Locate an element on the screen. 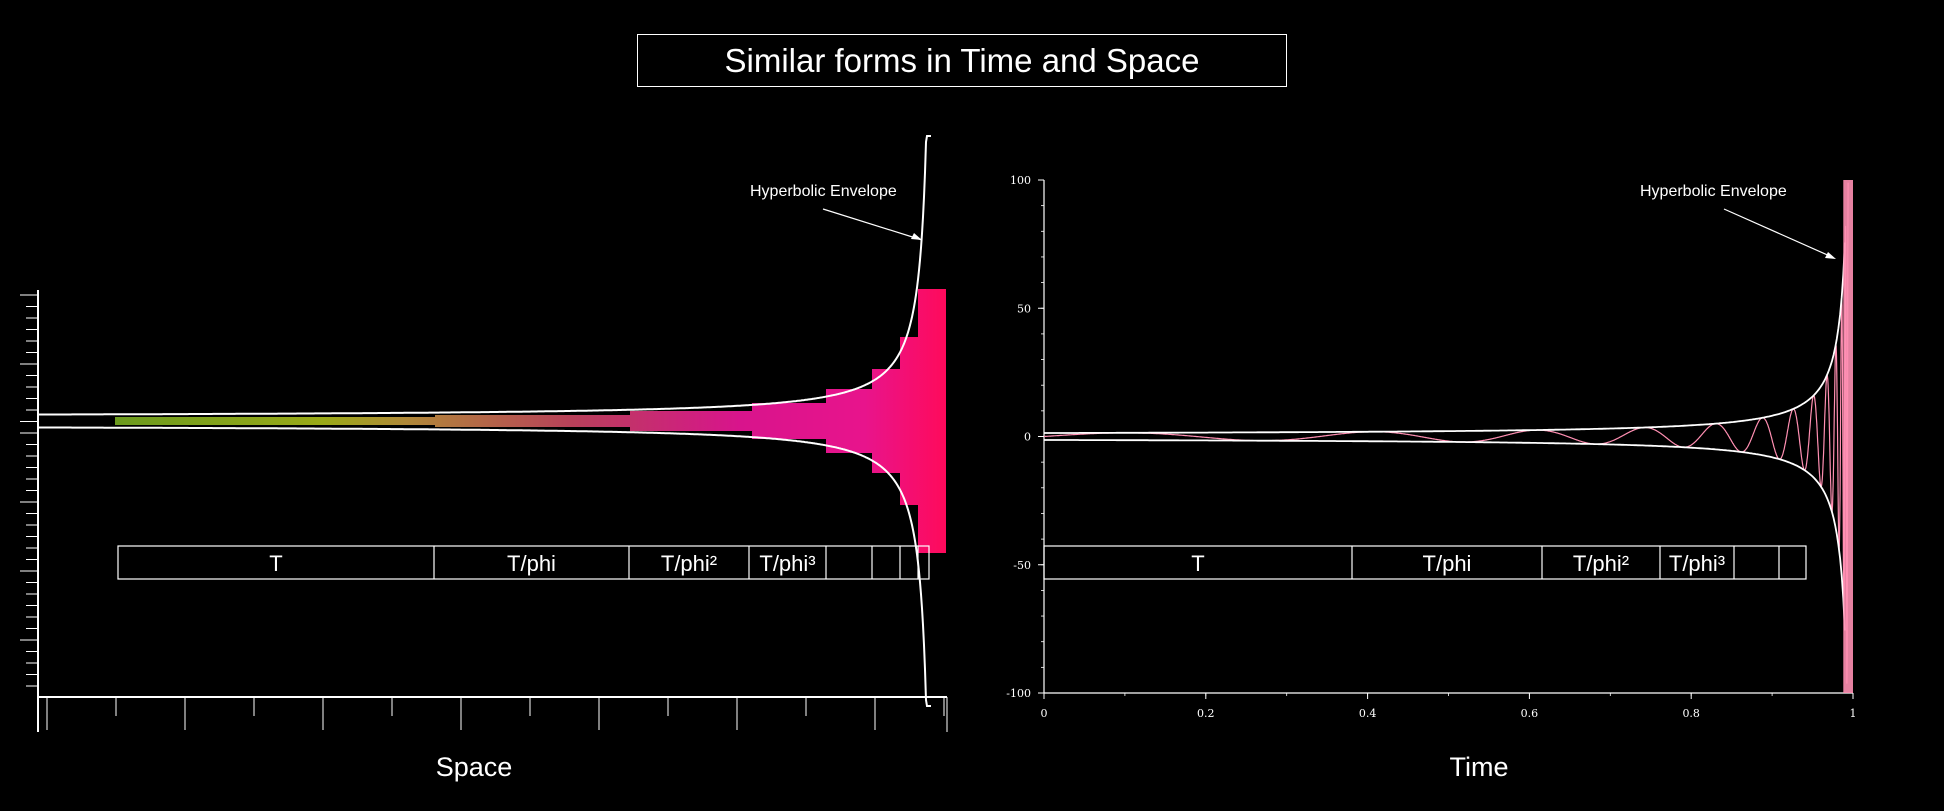 The width and height of the screenshot is (1944, 811). space-stepped-fill is located at coordinates (530, 421).